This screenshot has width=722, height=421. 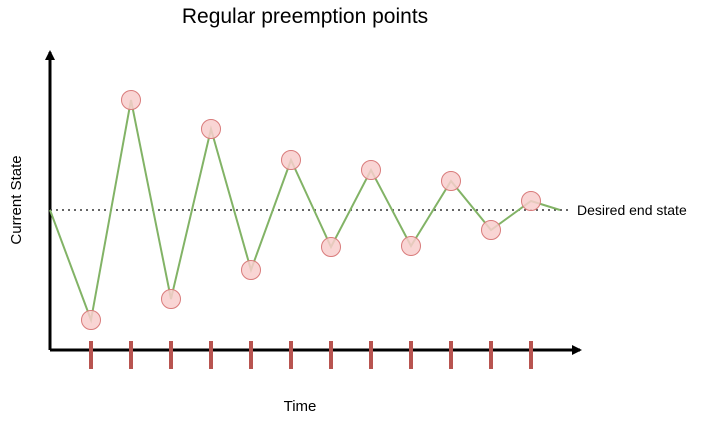 What do you see at coordinates (305, 16) in the screenshot?
I see `diagram-title: Regular preemption points` at bounding box center [305, 16].